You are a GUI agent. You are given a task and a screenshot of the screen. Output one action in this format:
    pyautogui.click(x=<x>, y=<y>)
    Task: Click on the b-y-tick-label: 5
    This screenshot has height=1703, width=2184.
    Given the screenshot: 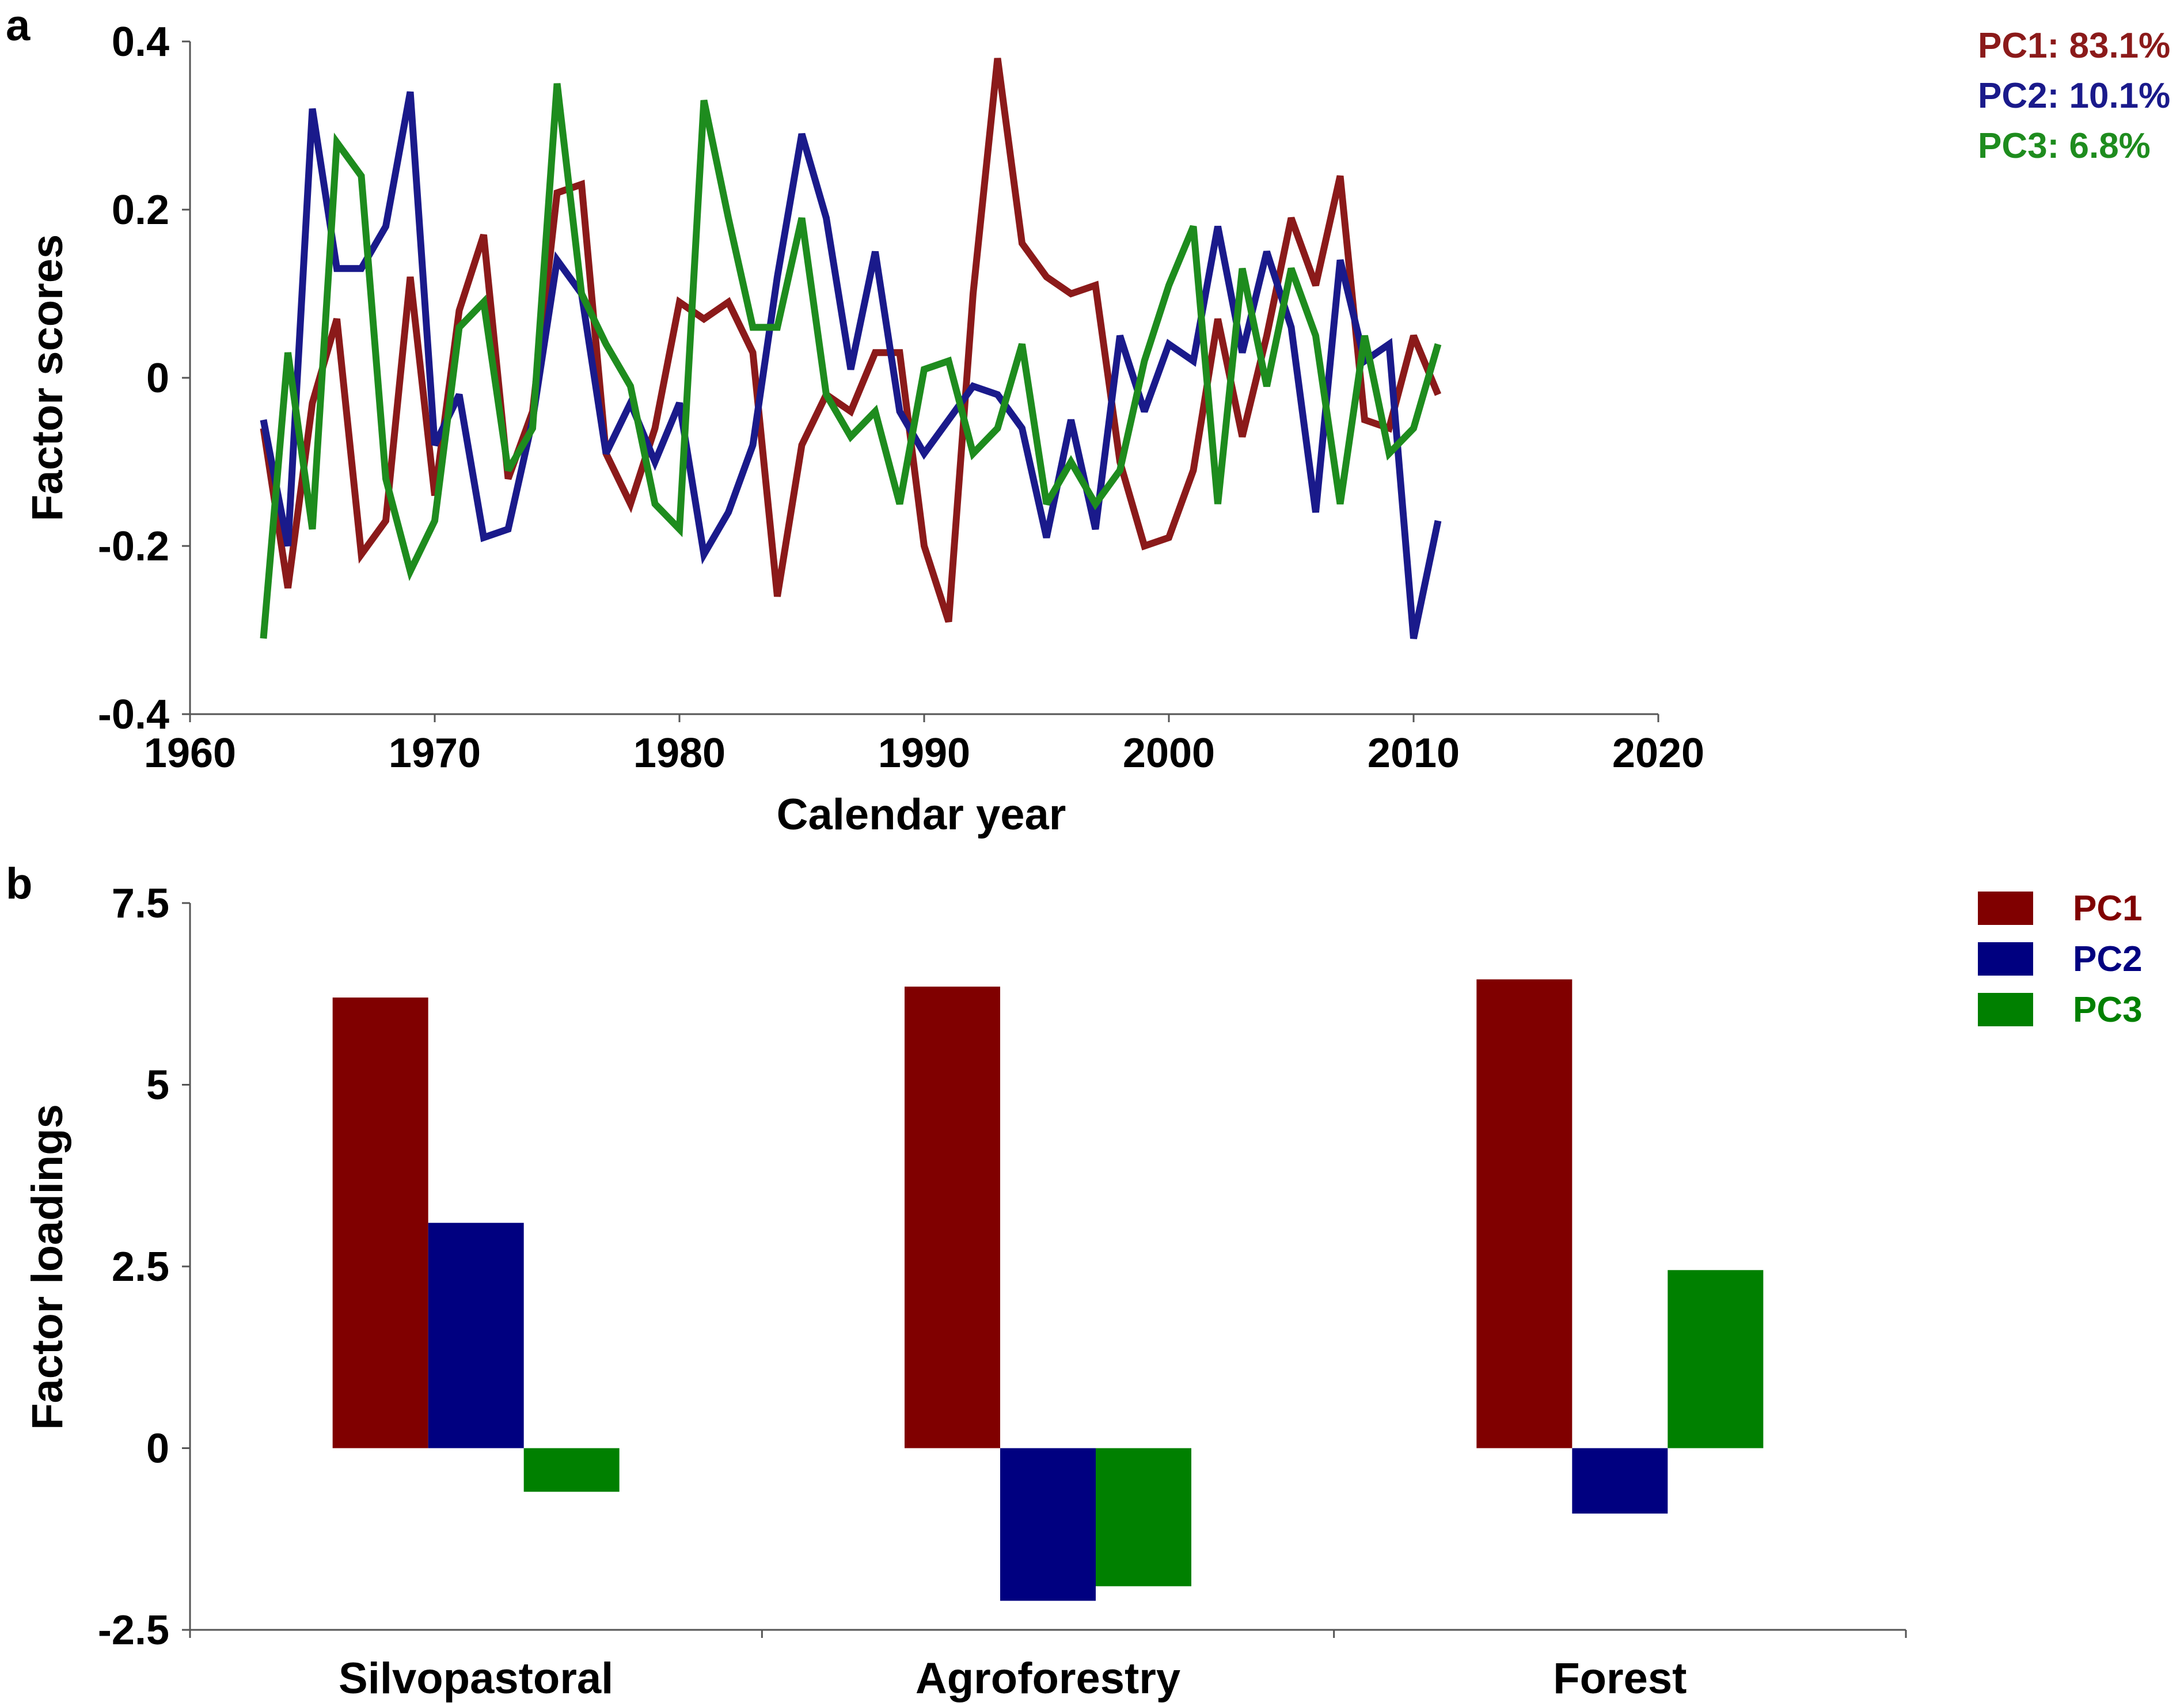 What is the action you would take?
    pyautogui.click(x=157, y=1086)
    